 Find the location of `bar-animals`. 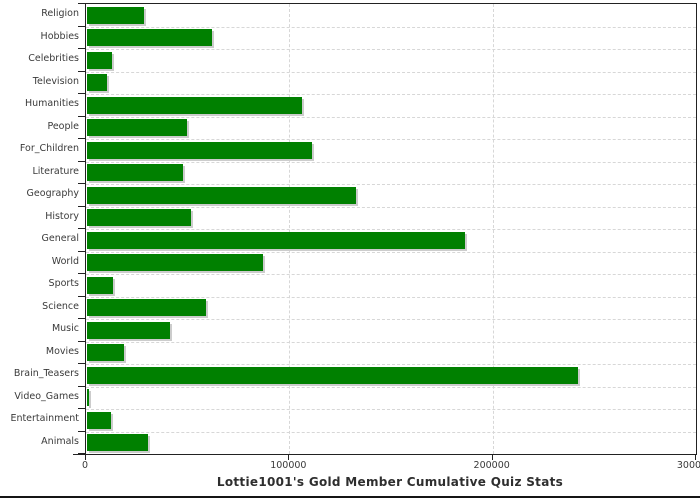

bar-animals is located at coordinates (117, 443).